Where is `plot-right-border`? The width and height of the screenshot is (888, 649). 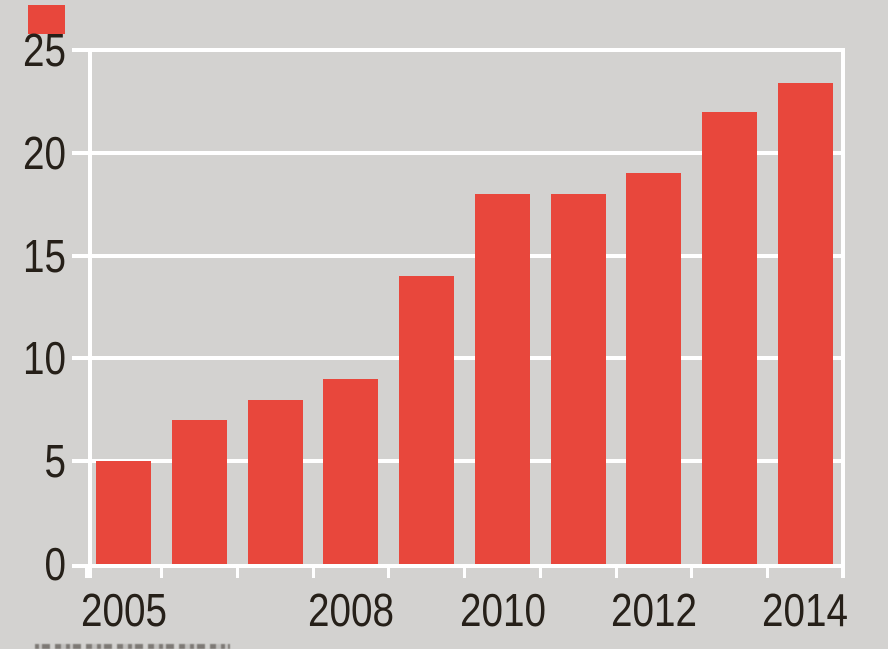 plot-right-border is located at coordinates (843, 313).